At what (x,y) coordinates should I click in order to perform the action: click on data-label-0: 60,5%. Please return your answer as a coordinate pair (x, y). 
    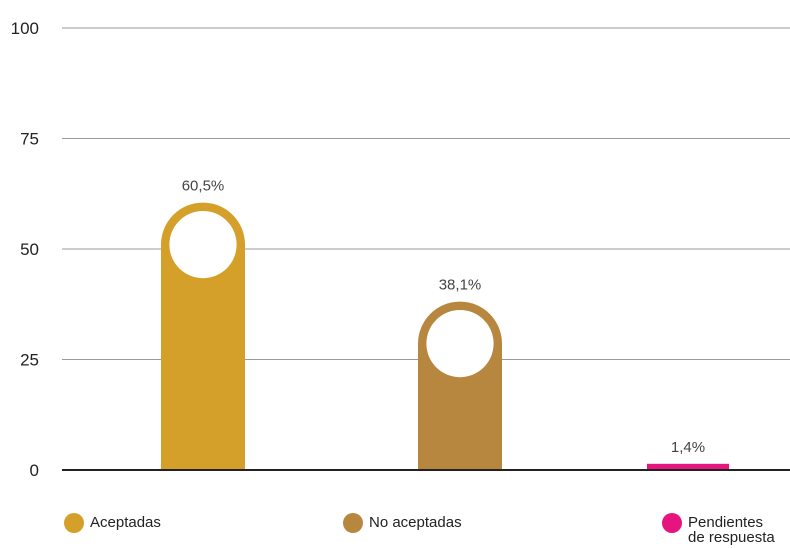
    Looking at the image, I should click on (203, 186).